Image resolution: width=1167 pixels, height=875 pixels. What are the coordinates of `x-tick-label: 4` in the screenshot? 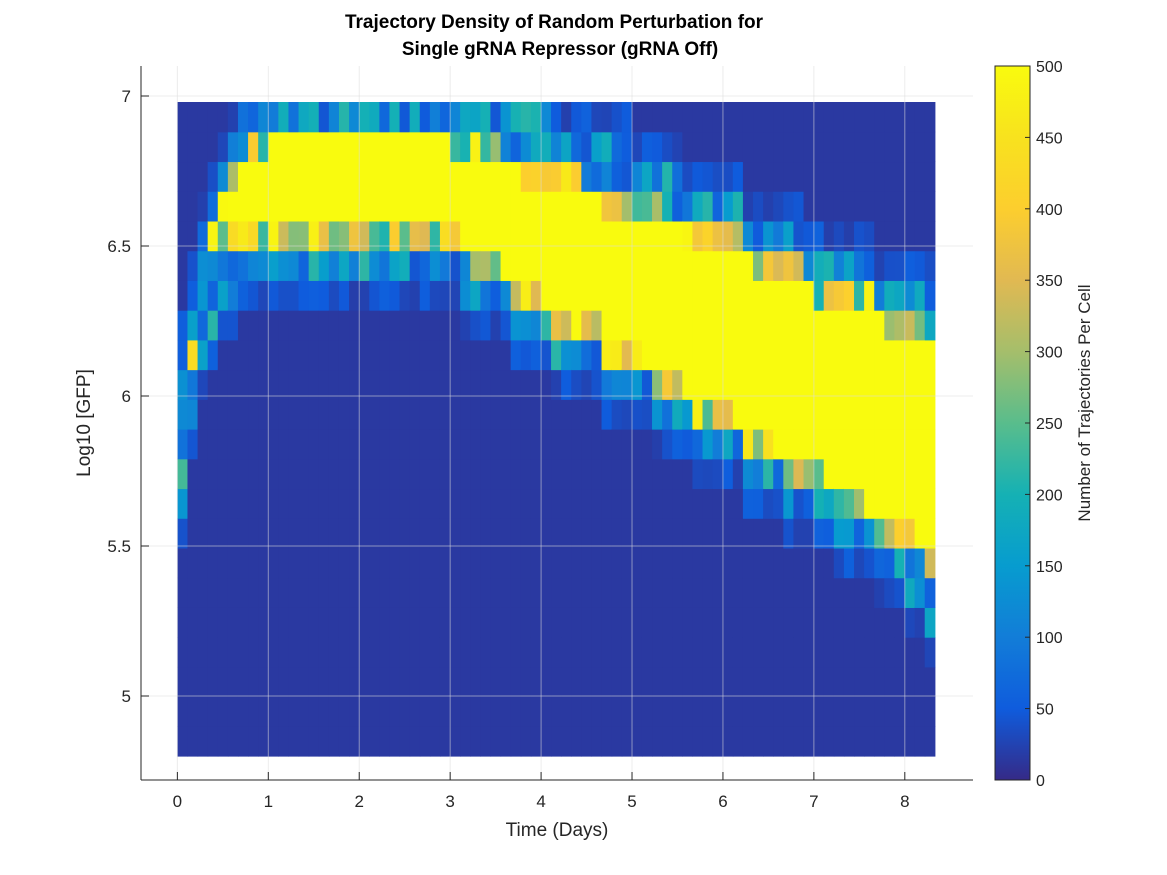 It's located at (540, 801).